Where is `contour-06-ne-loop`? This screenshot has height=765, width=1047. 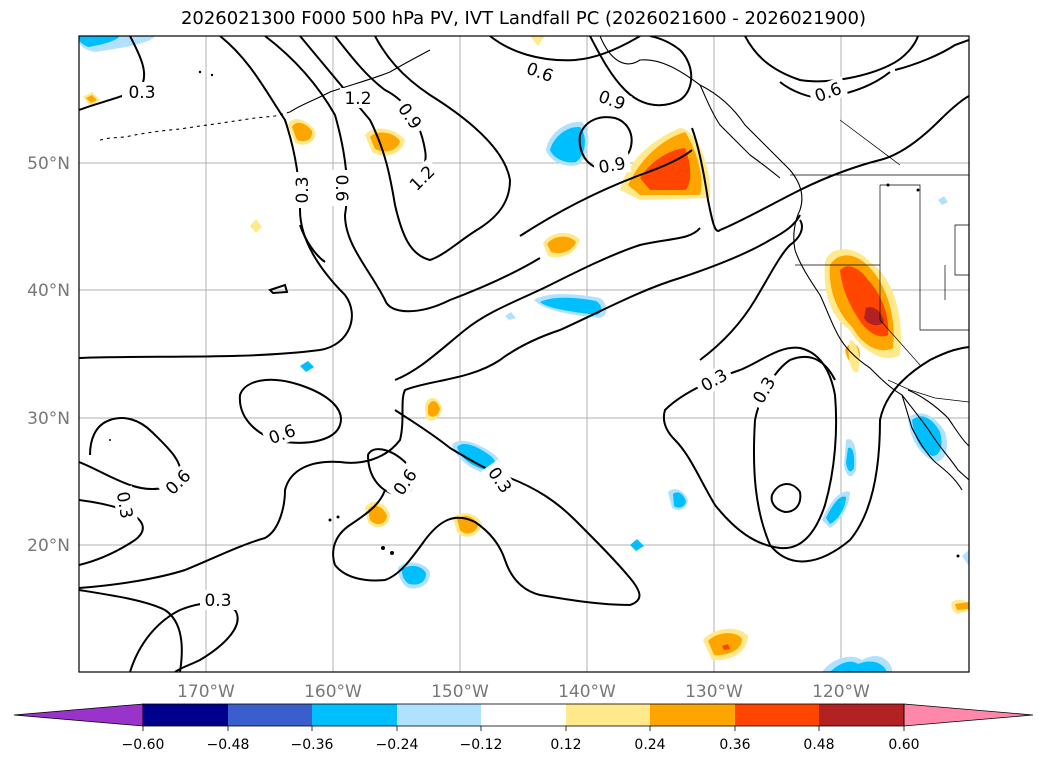
contour-06-ne-loop is located at coordinates (831, 59).